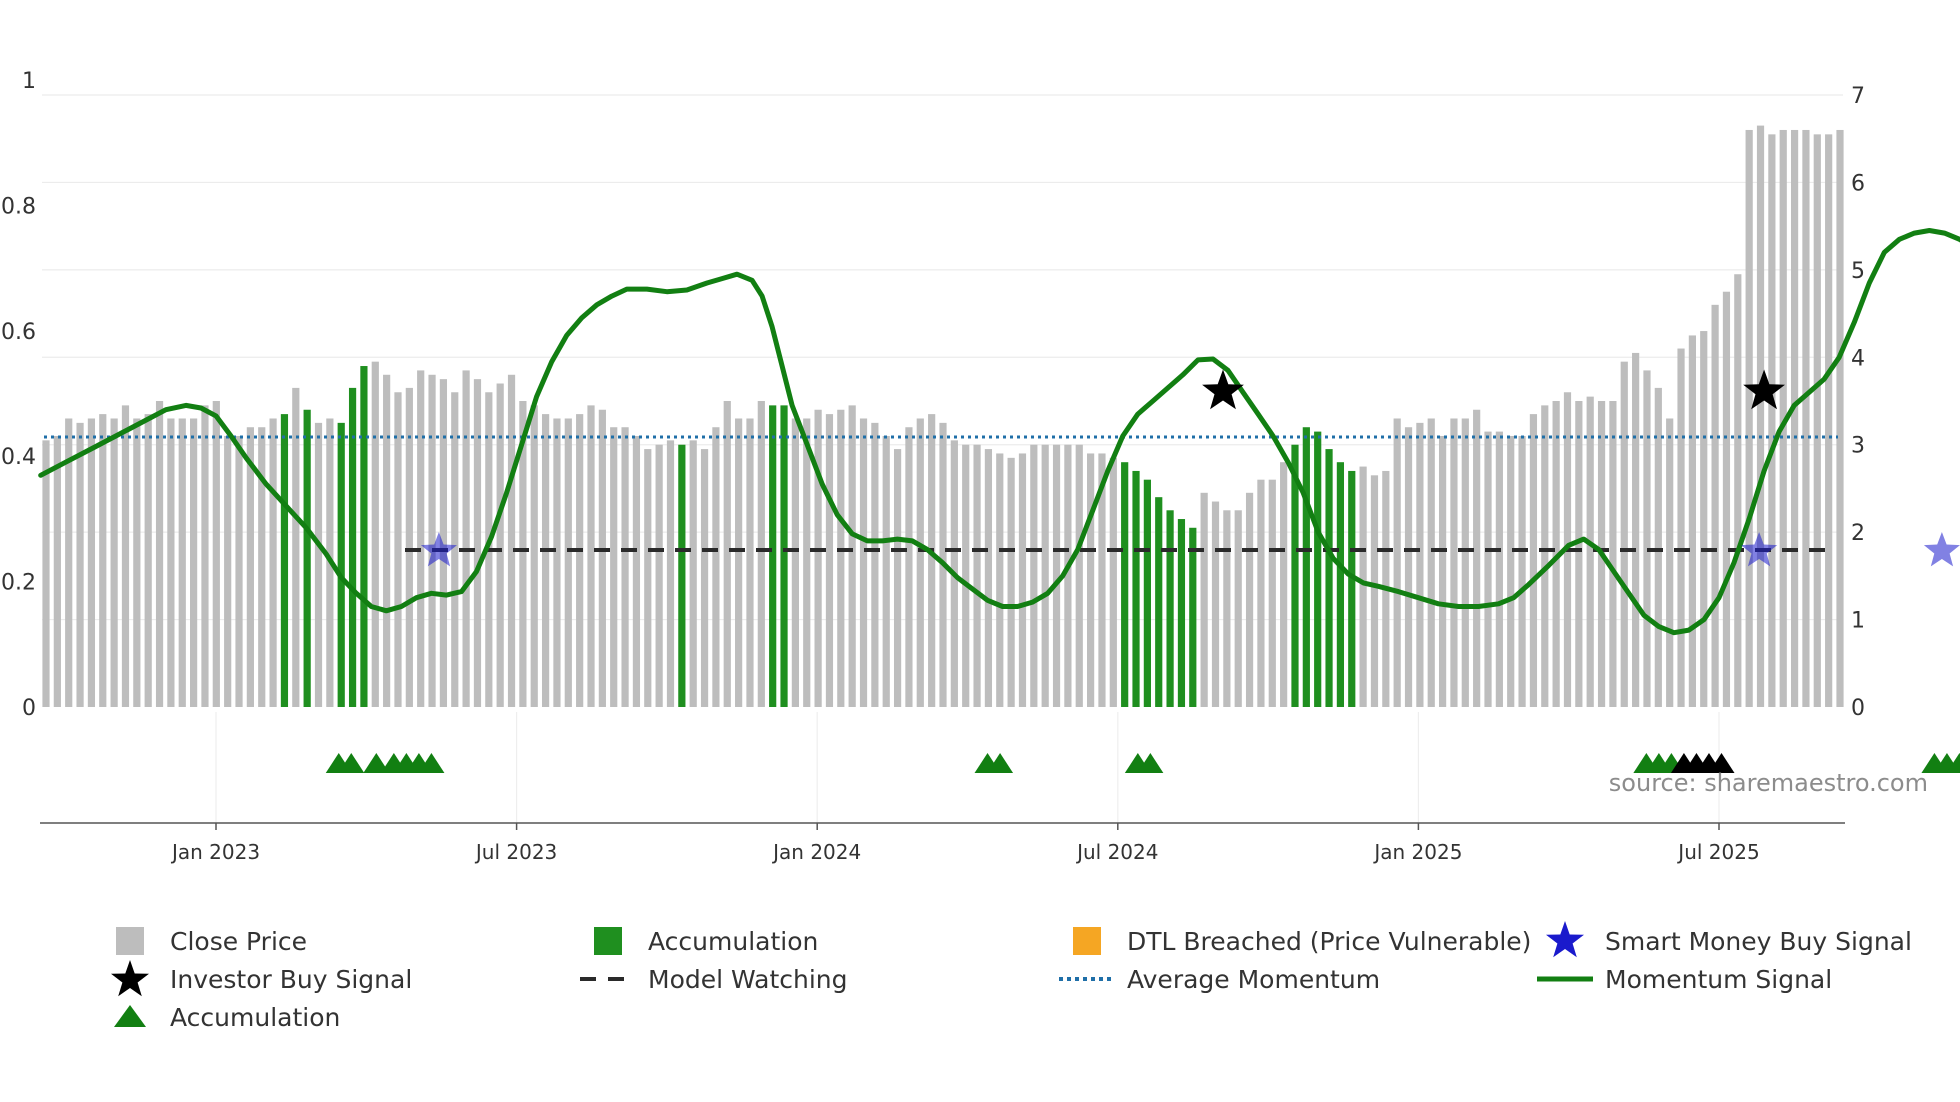  Describe the element at coordinates (1858, 358) in the screenshot. I see `y-right-tick-4: 4` at that location.